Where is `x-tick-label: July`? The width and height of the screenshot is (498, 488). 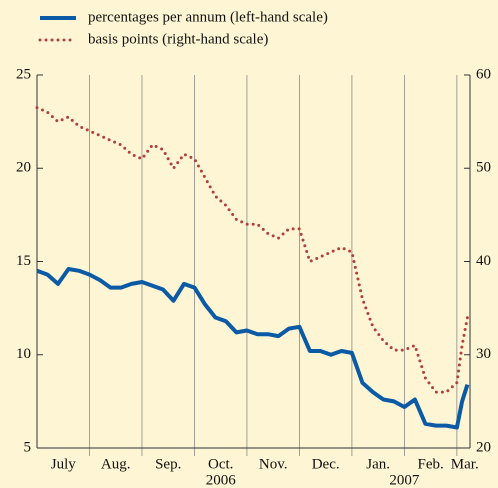
x-tick-label: July is located at coordinates (64, 464).